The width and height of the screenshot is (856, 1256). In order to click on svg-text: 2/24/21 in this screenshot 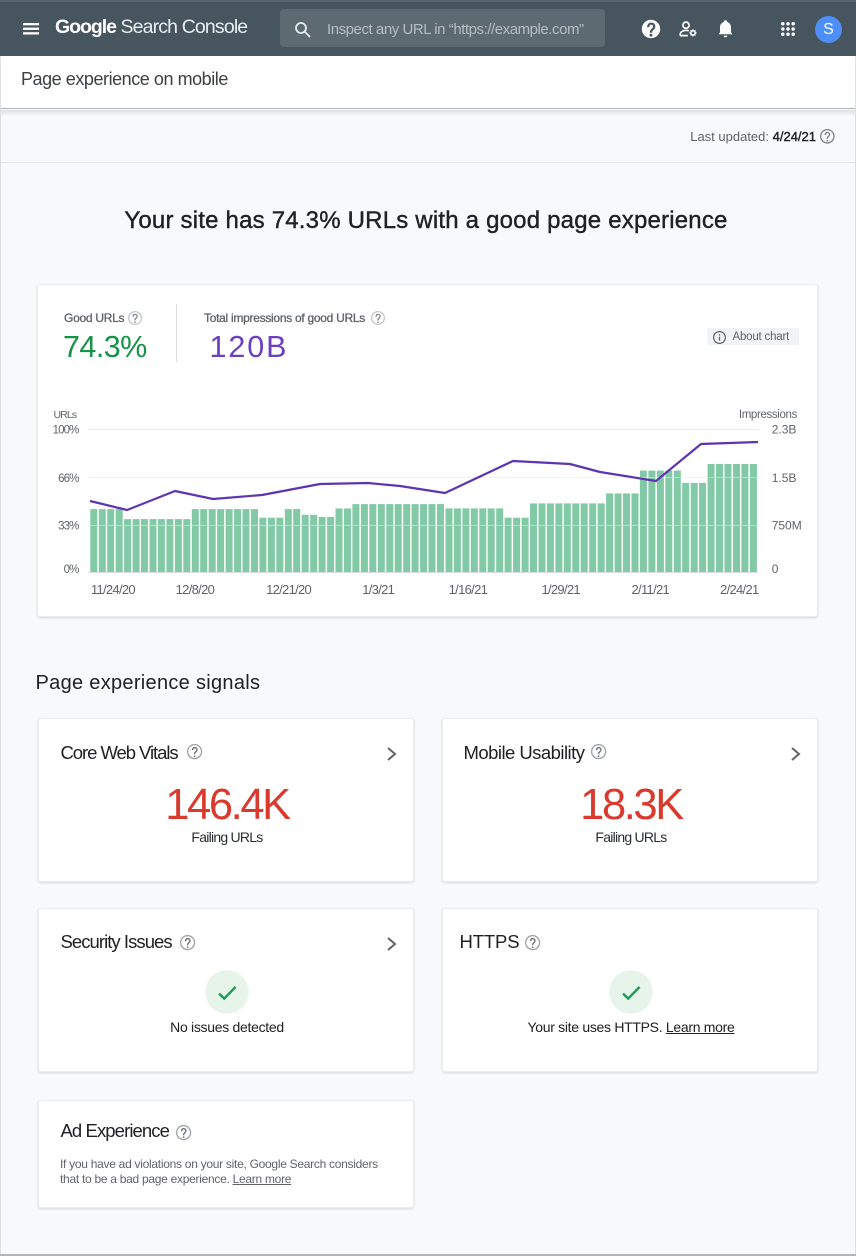, I will do `click(739, 589)`.